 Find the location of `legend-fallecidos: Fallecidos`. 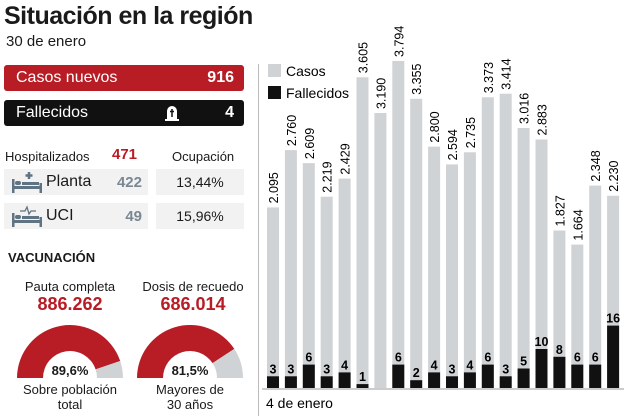

legend-fallecidos: Fallecidos is located at coordinates (317, 93).